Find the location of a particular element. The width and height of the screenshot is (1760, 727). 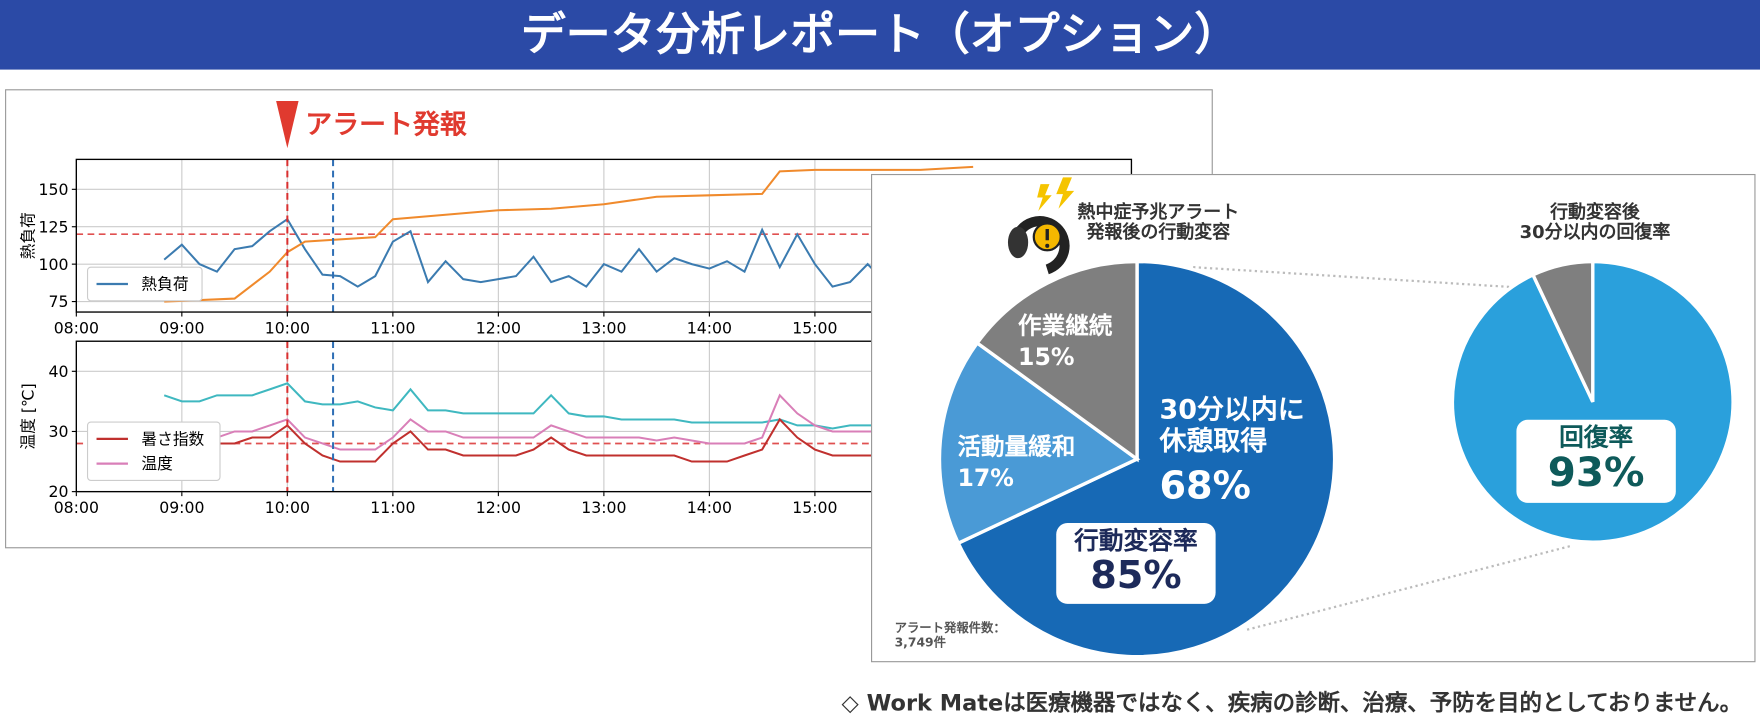

annotation: アラート発報 is located at coordinates (386, 125).